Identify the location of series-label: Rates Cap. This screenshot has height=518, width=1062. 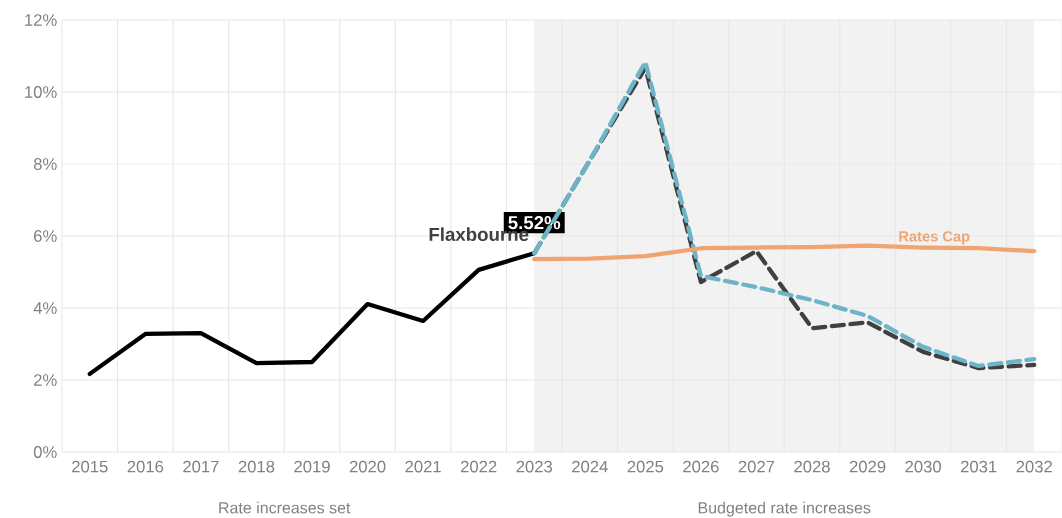
(934, 238).